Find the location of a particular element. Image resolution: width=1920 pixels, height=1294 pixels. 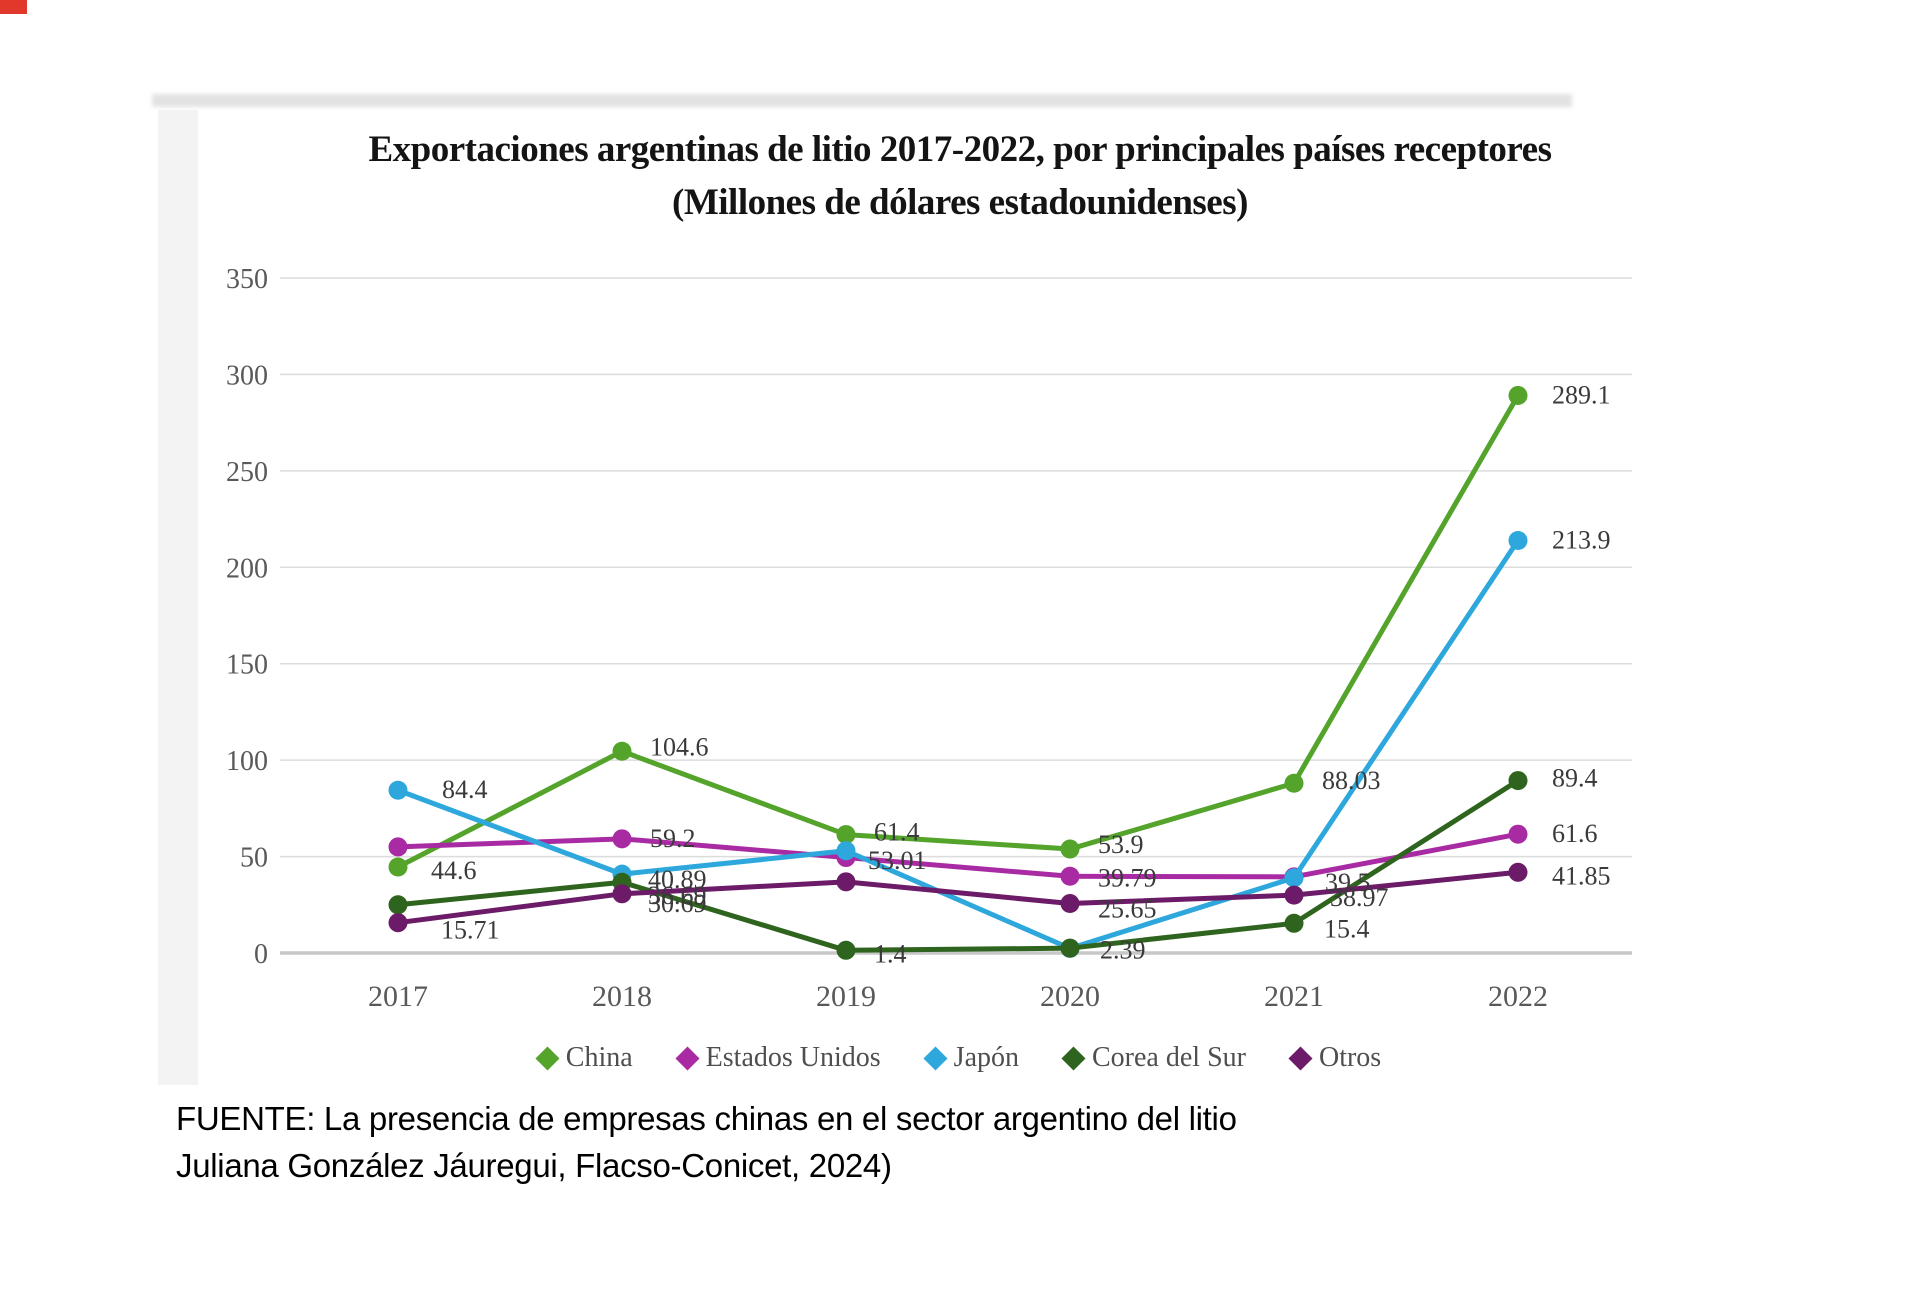

y-tick-label-0: 0 is located at coordinates (261, 954).